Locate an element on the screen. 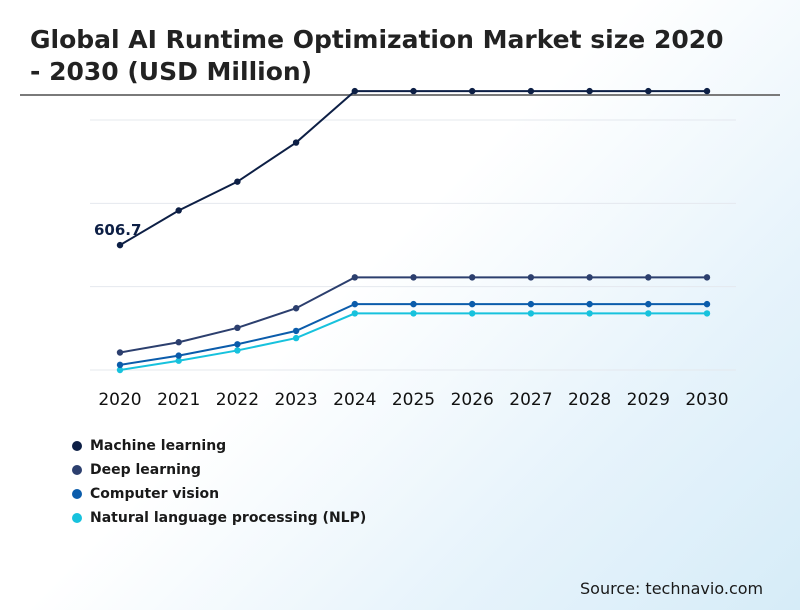  title-divider is located at coordinates (400, 95).